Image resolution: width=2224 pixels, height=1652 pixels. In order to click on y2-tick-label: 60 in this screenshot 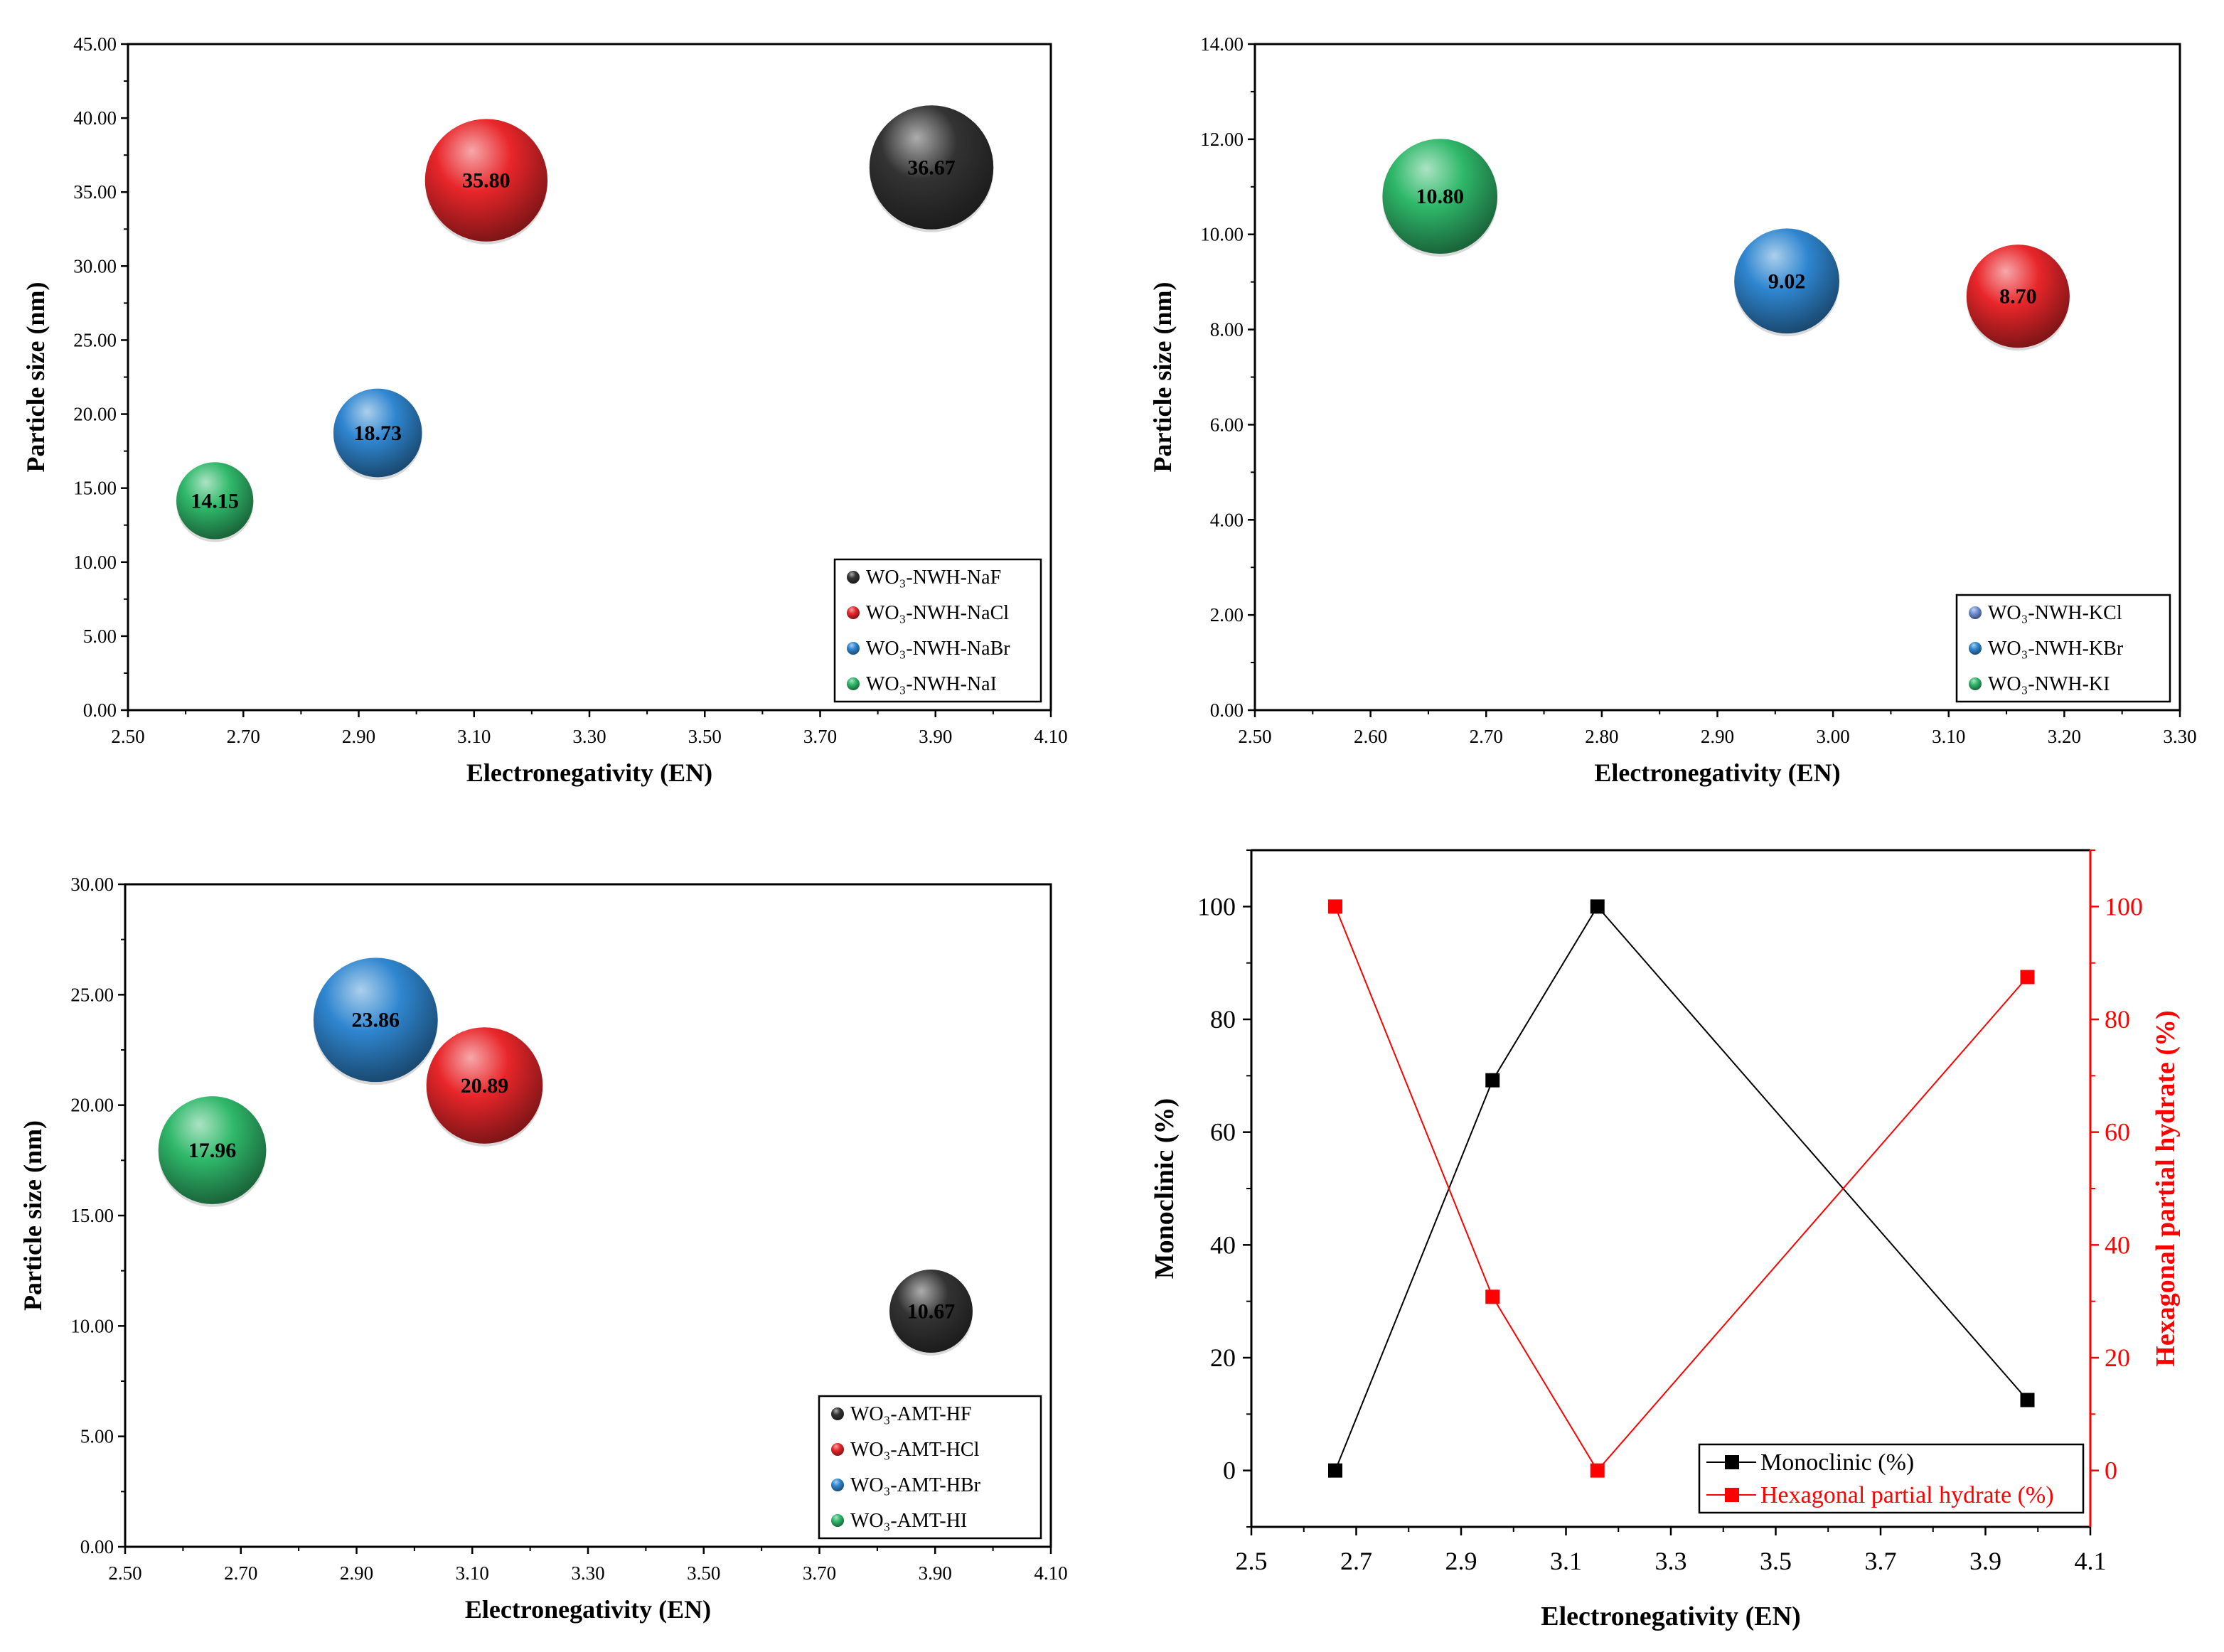, I will do `click(2117, 1132)`.